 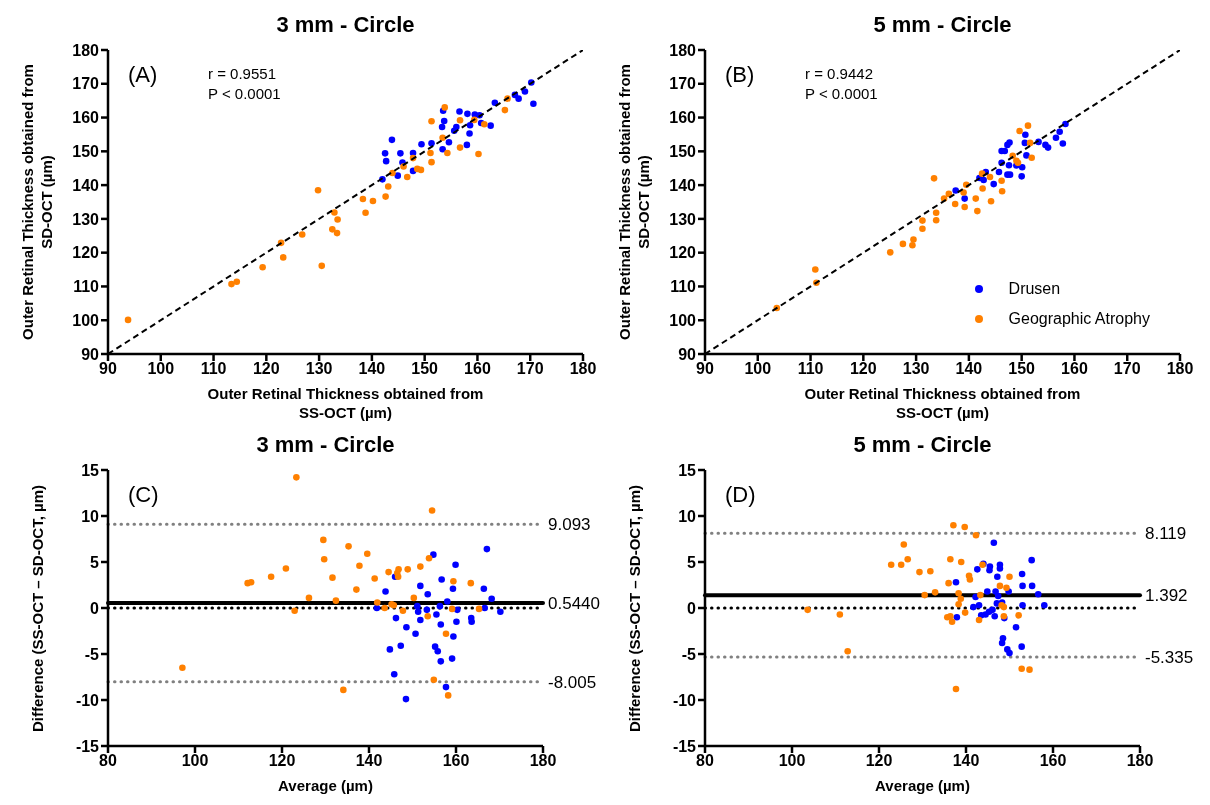 What do you see at coordinates (1166, 596) in the screenshot?
I see `ref-line-label: 1.392` at bounding box center [1166, 596].